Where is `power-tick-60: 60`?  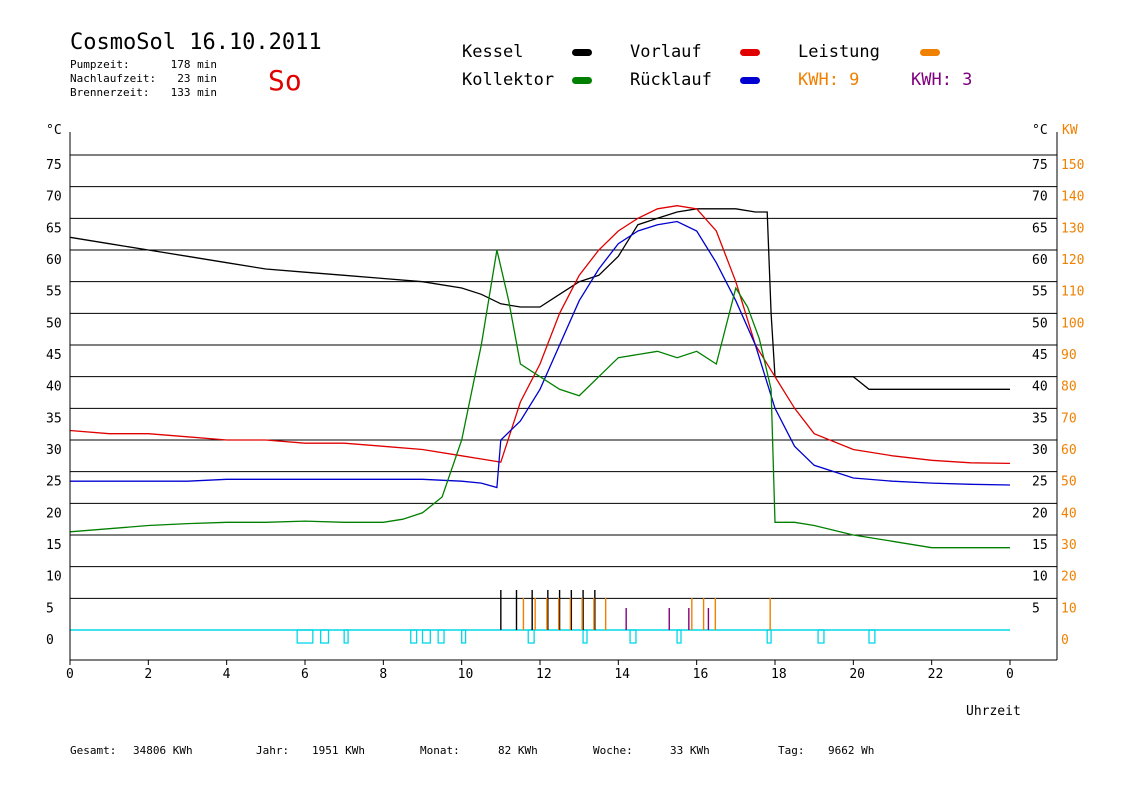 power-tick-60: 60 is located at coordinates (1069, 450).